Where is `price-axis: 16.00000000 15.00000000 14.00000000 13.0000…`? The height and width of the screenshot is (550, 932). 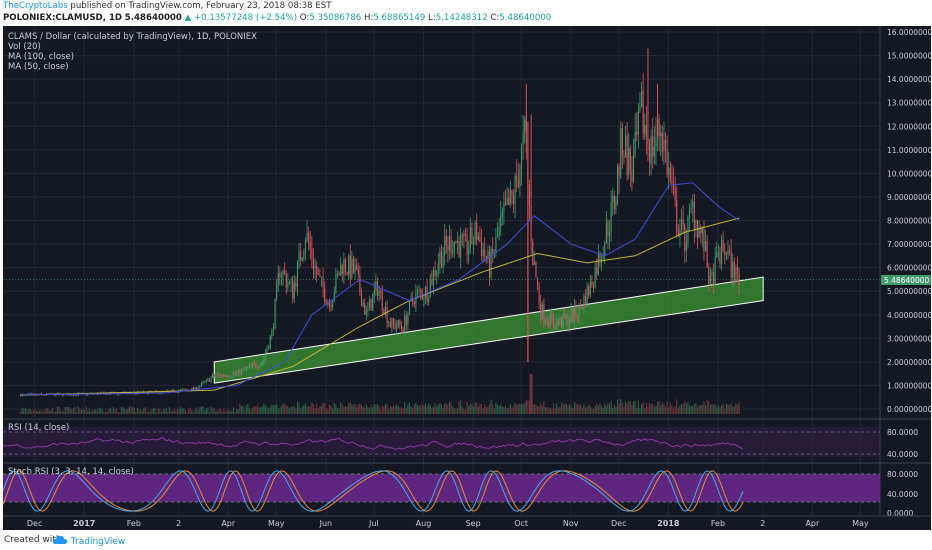 price-axis: 16.00000000 15.00000000 14.00000000 13.0000… is located at coordinates (909, 221).